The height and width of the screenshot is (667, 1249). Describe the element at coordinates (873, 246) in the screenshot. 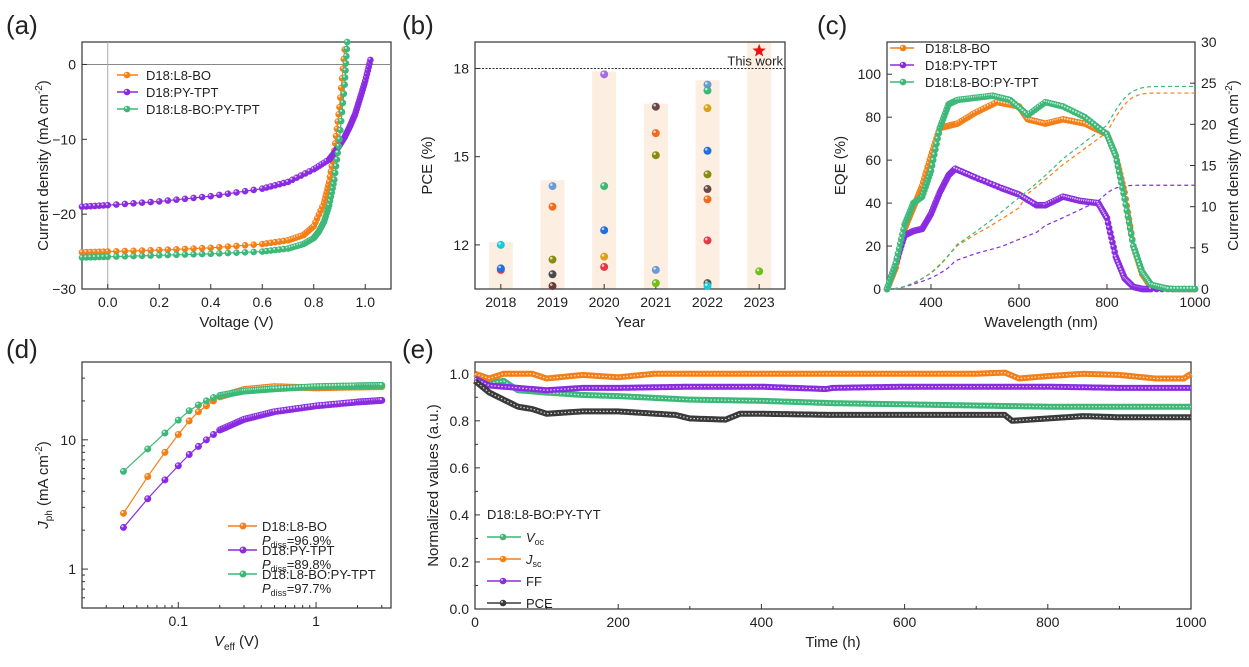

I see `y-tick-label: 20` at that location.